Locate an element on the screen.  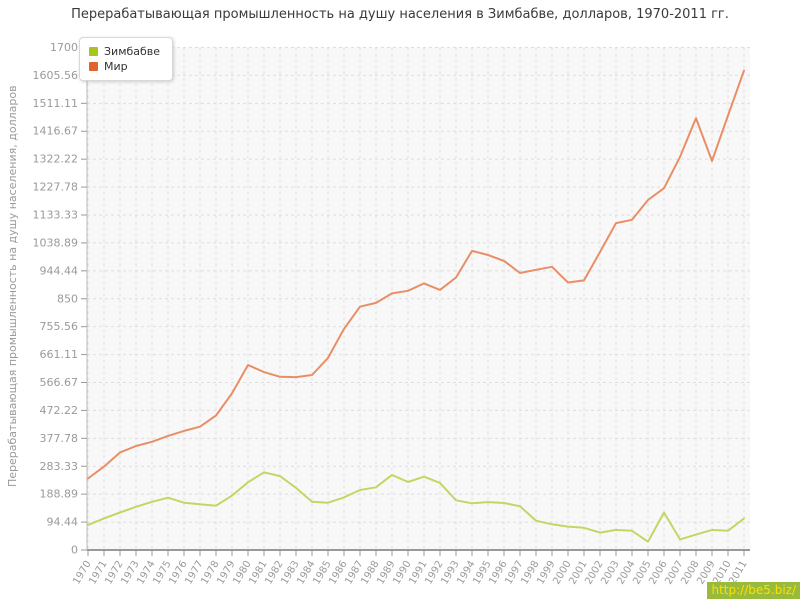
legend-item-label: Мир is located at coordinates (116, 66).